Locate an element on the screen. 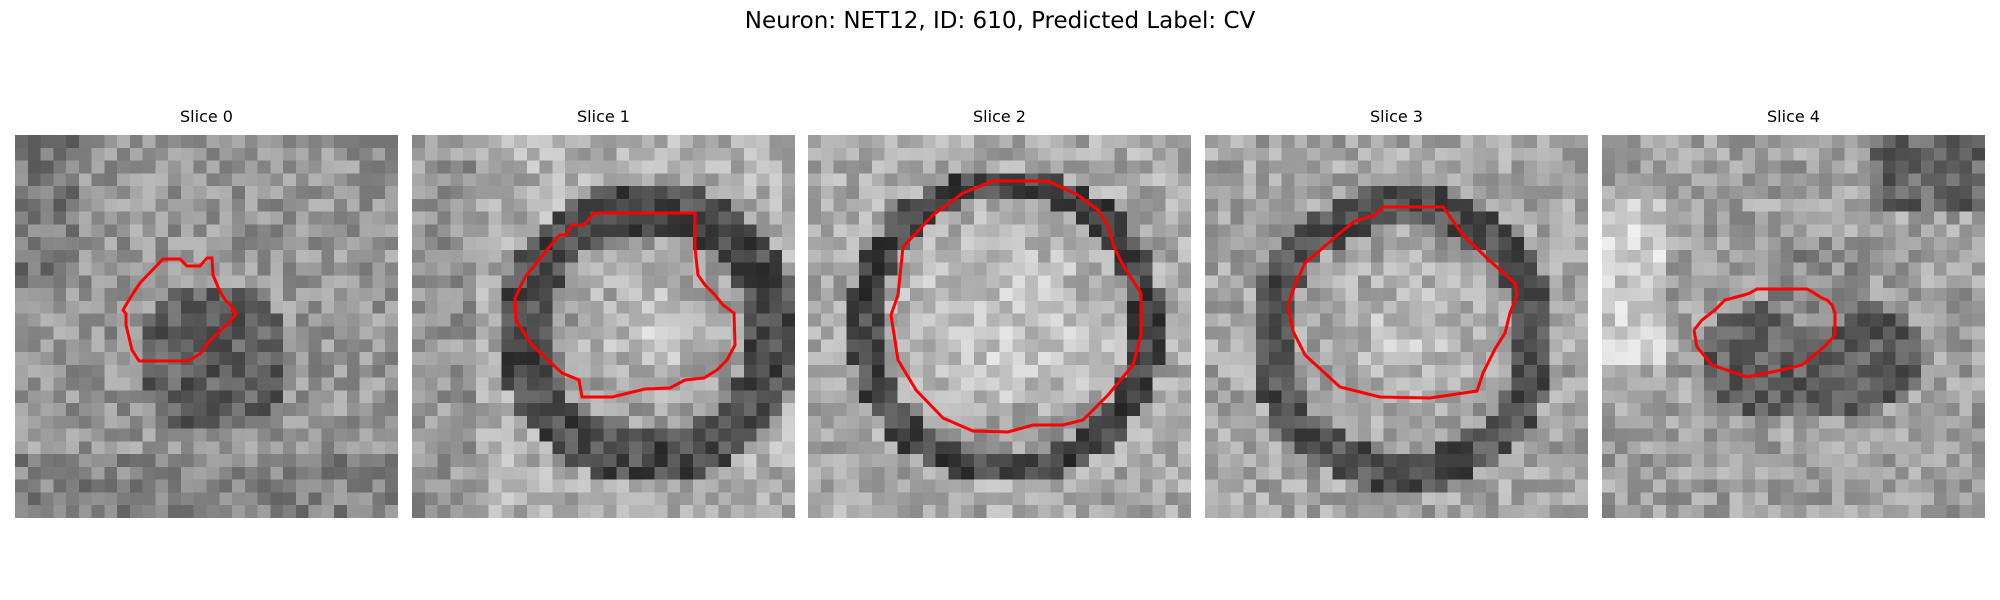 The height and width of the screenshot is (600, 2000). slice-panel-1: Slice 1 is located at coordinates (603, 312).